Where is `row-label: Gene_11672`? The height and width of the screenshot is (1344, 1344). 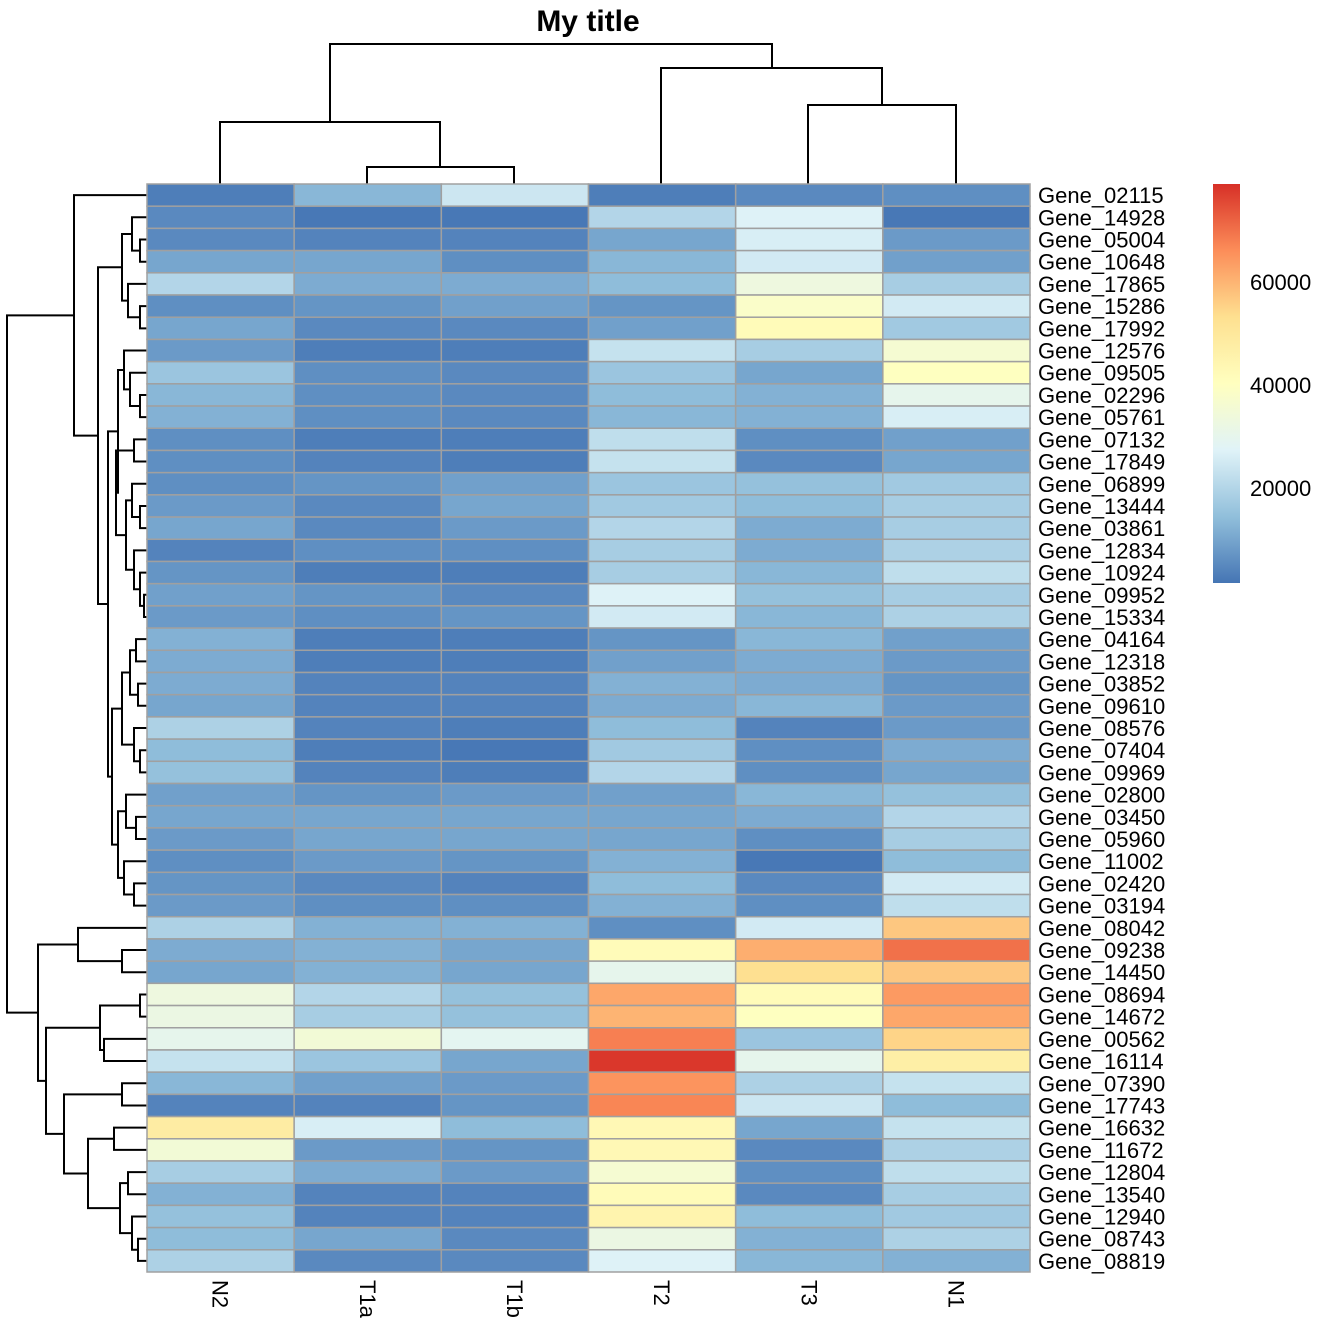
row-label: Gene_11672 is located at coordinates (1101, 1150).